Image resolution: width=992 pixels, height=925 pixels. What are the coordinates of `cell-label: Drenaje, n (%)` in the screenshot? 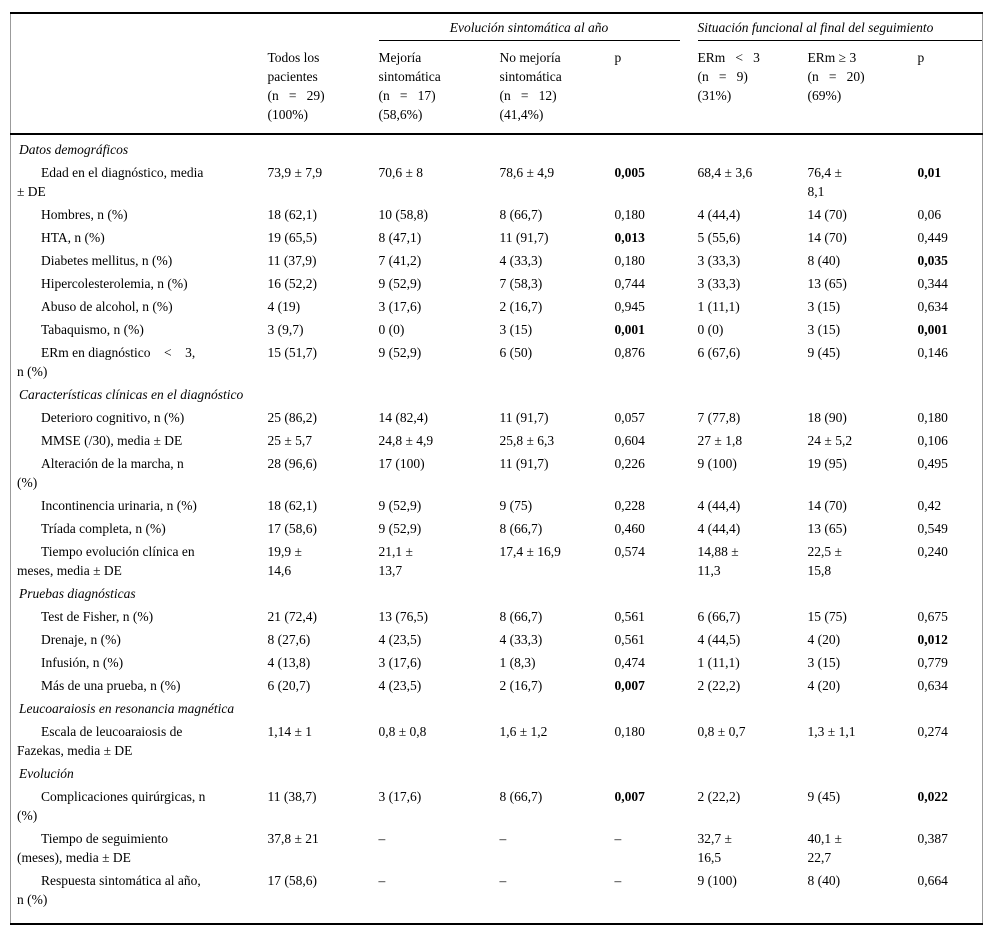 It's located at (81, 639).